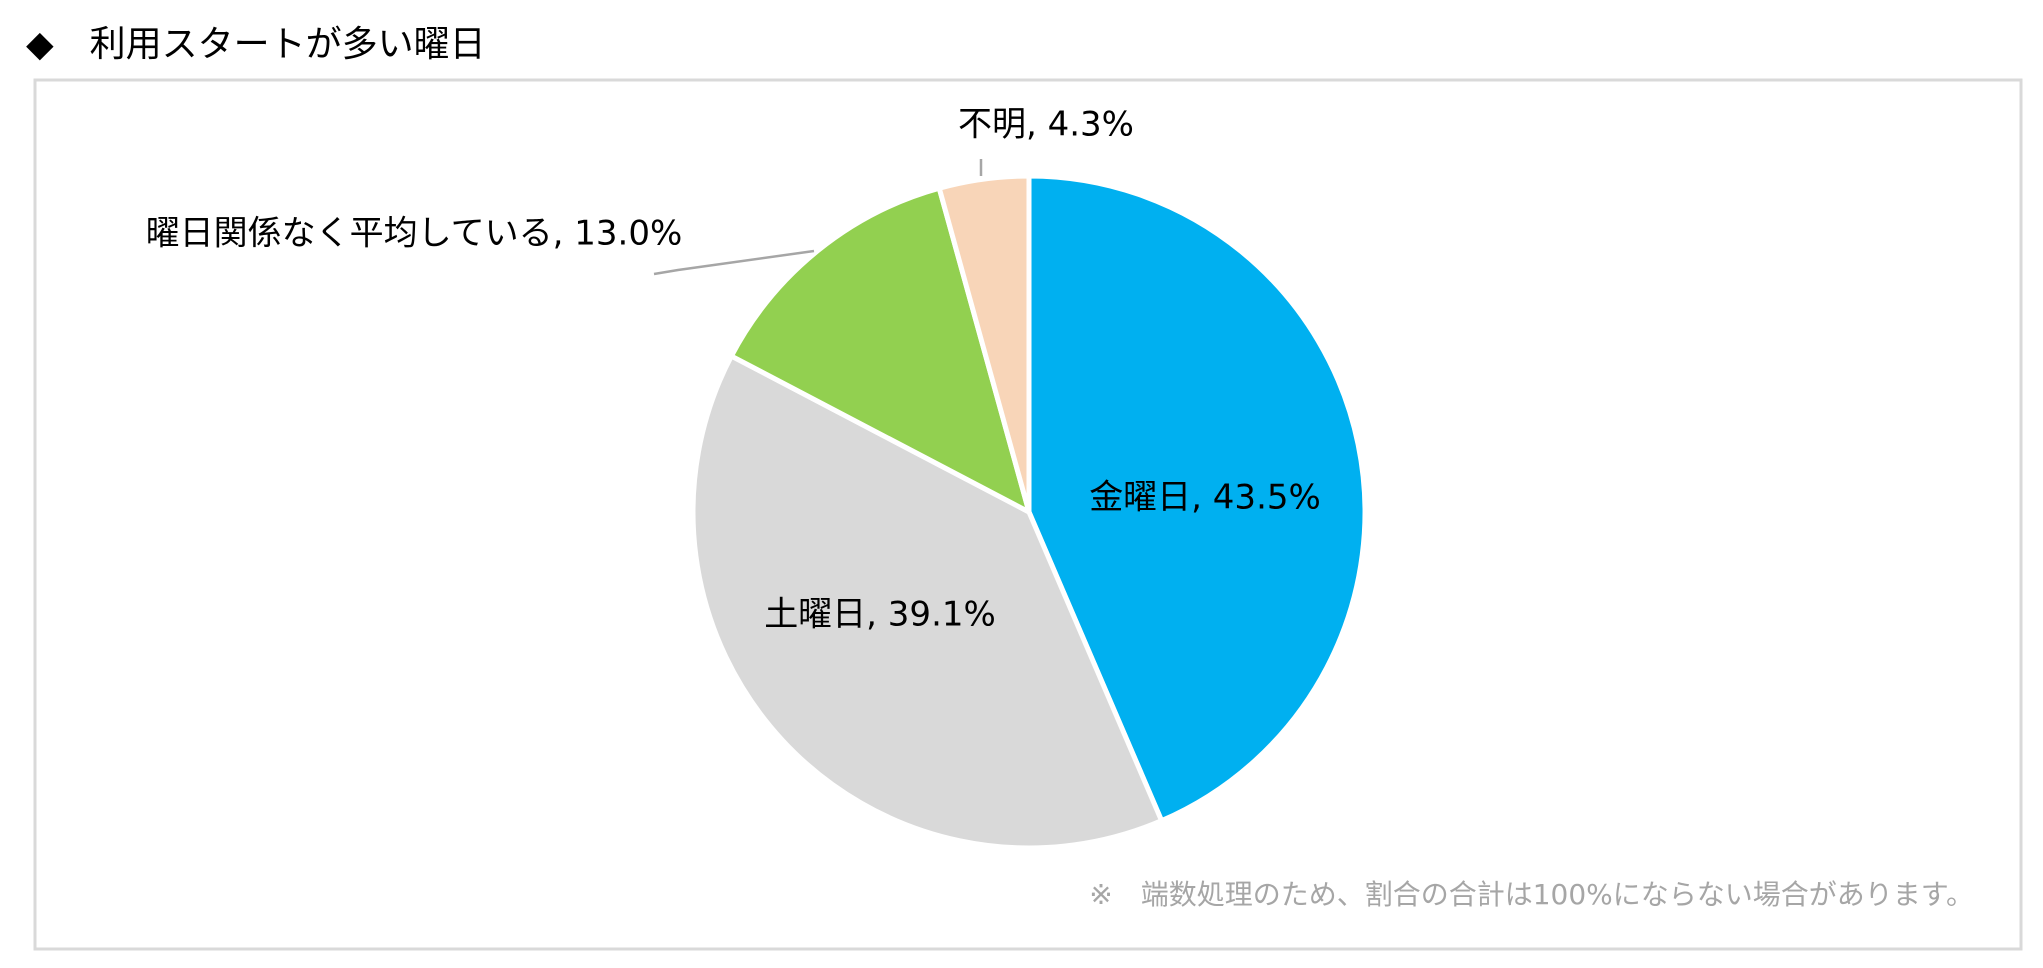 The image size is (2043, 968). I want to click on data-label: 金曜日, 43.5%, so click(1205, 498).